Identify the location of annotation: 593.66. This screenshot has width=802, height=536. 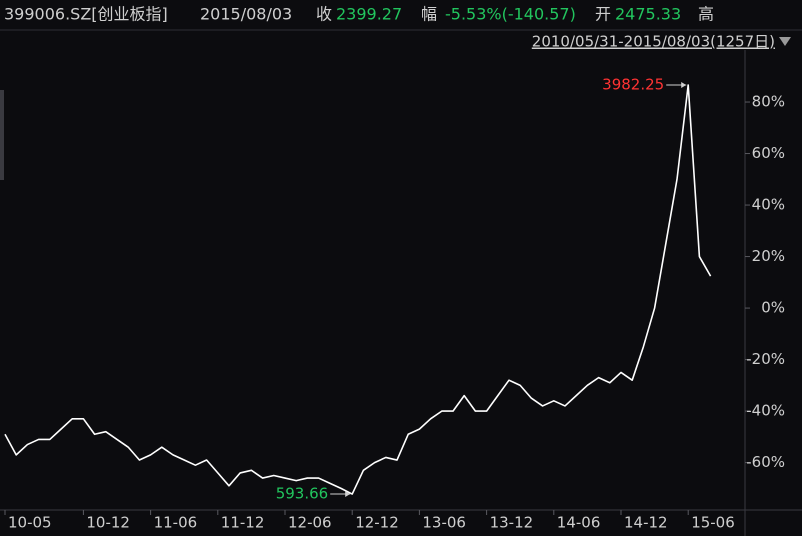
(302, 494).